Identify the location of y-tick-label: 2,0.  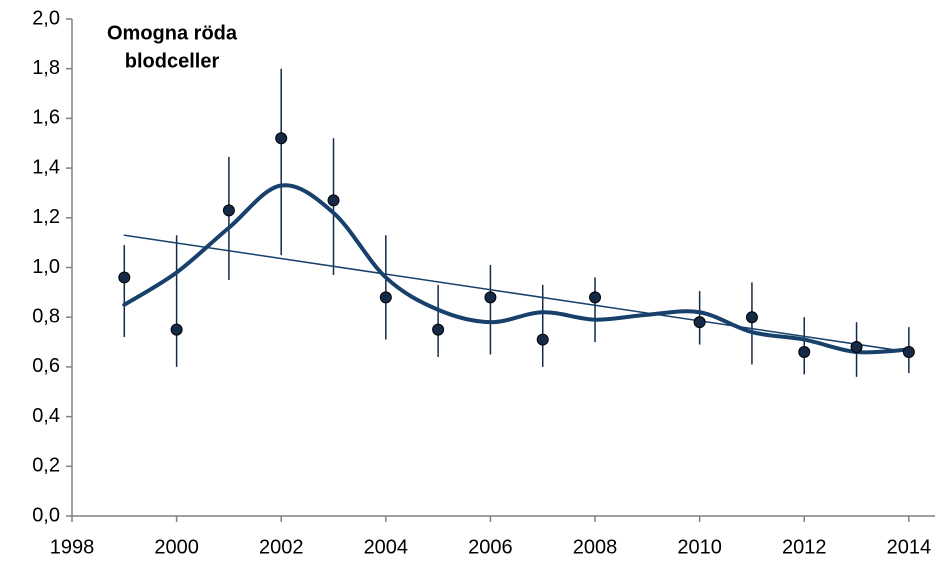
(46, 18).